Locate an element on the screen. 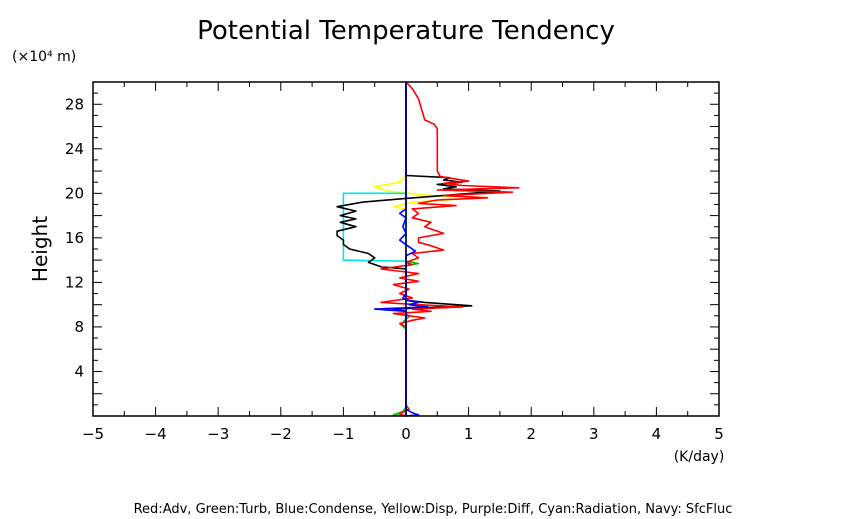 The width and height of the screenshot is (854, 519). x-tick-label: 4 is located at coordinates (657, 434).